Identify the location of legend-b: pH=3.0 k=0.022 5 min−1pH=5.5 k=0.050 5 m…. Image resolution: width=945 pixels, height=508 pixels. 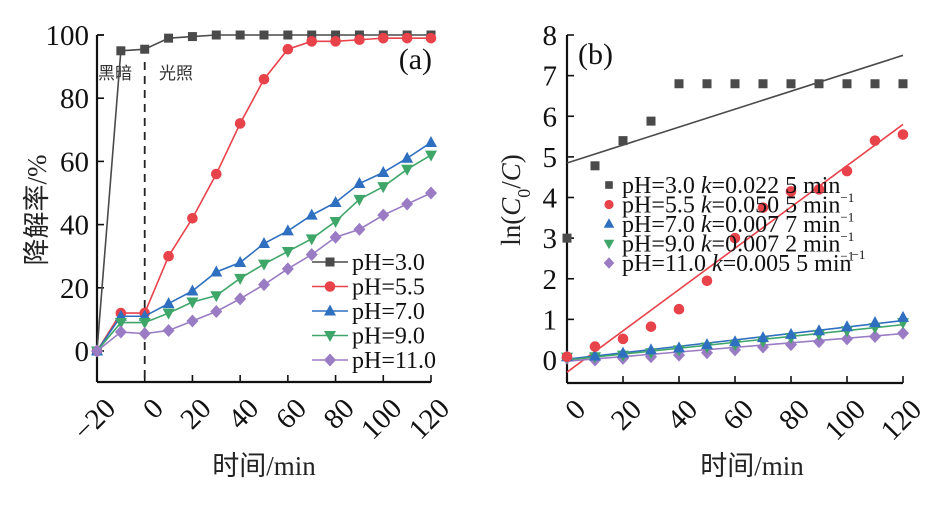
(734, 225).